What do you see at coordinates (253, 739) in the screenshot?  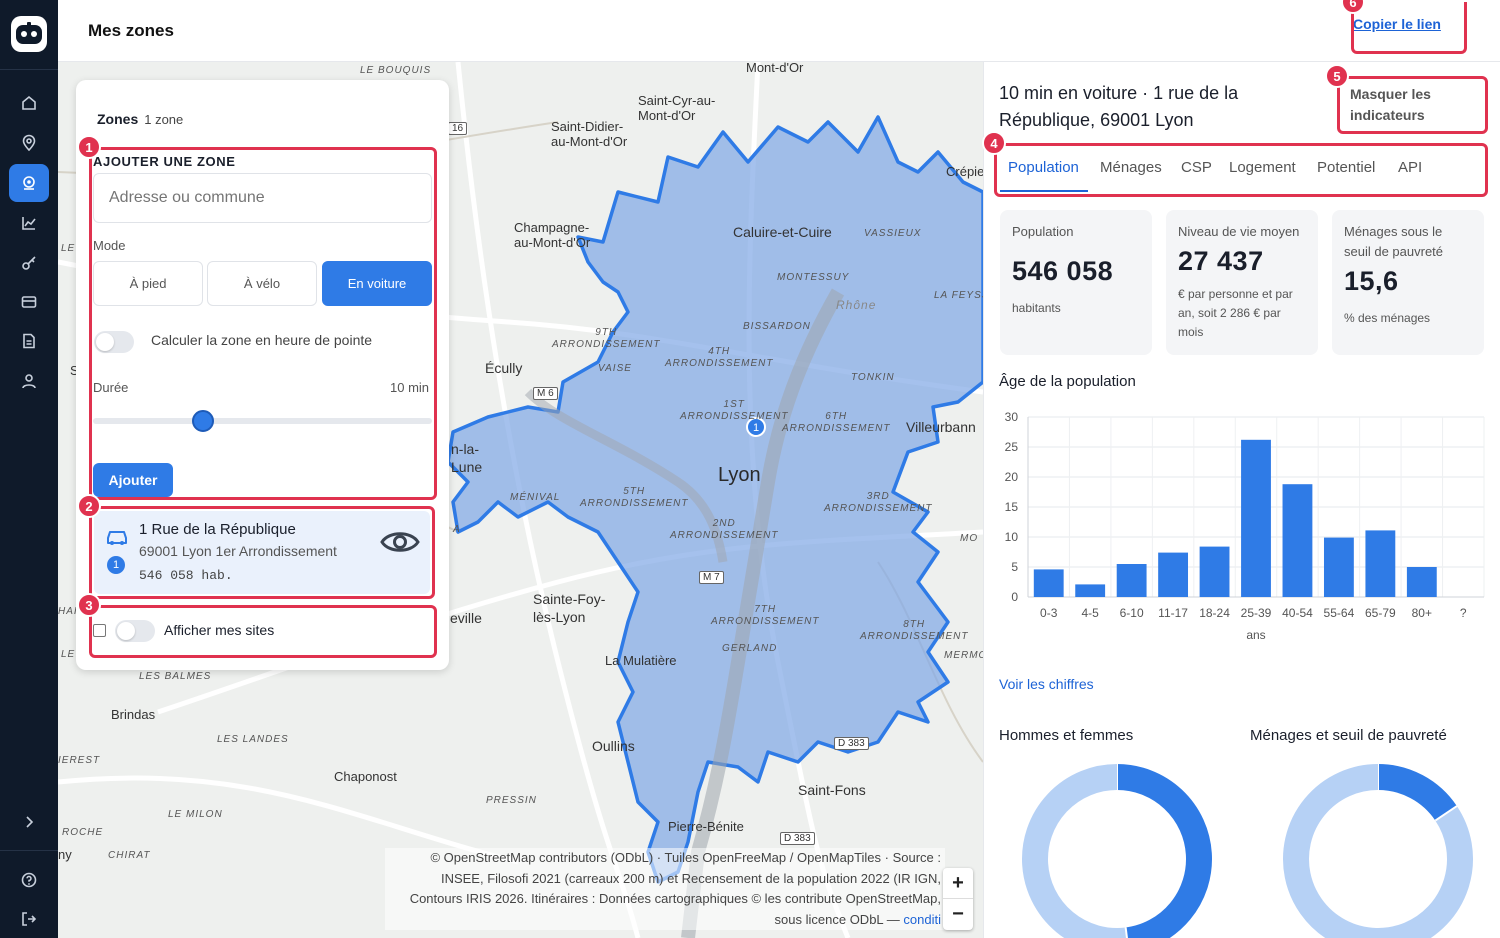 I see `map-label-les-landes: LES LANDES` at bounding box center [253, 739].